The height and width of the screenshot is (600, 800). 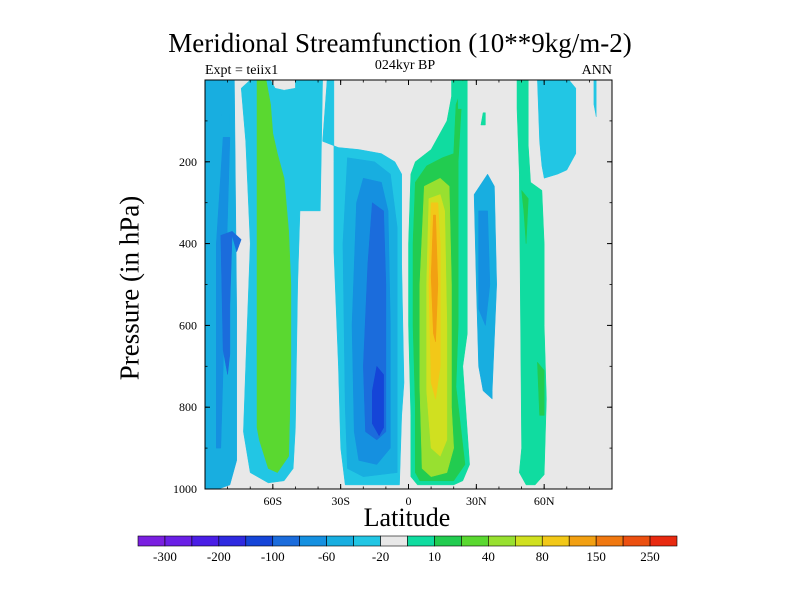 I want to click on x-tick-label: 30S, so click(x=340, y=501).